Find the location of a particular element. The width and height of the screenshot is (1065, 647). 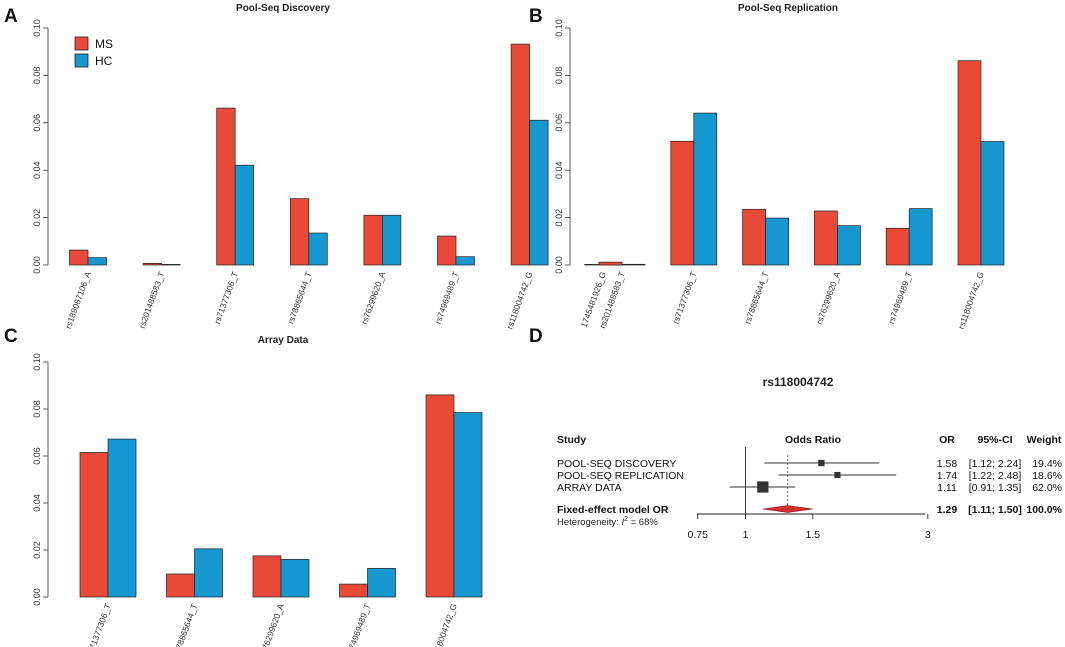

legend-ms-swatch is located at coordinates (81, 43).